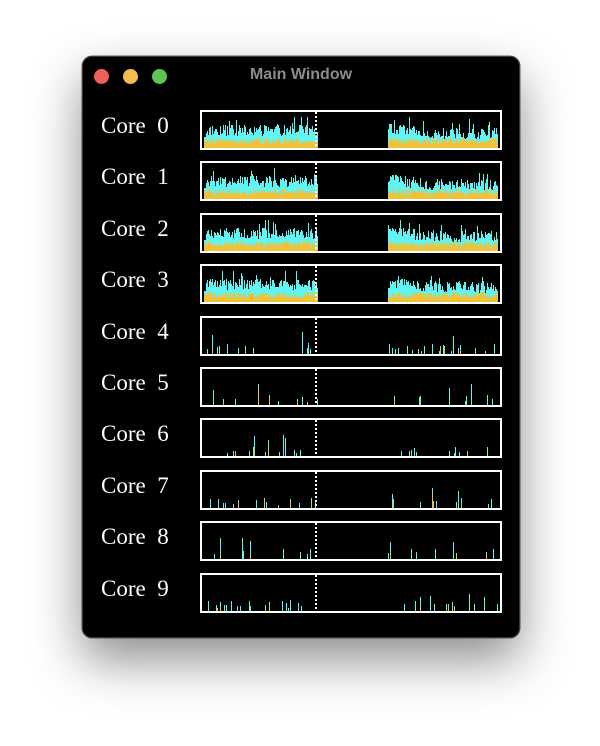 The width and height of the screenshot is (600, 746). What do you see at coordinates (301, 76) in the screenshot?
I see `title-bar: Main Window` at bounding box center [301, 76].